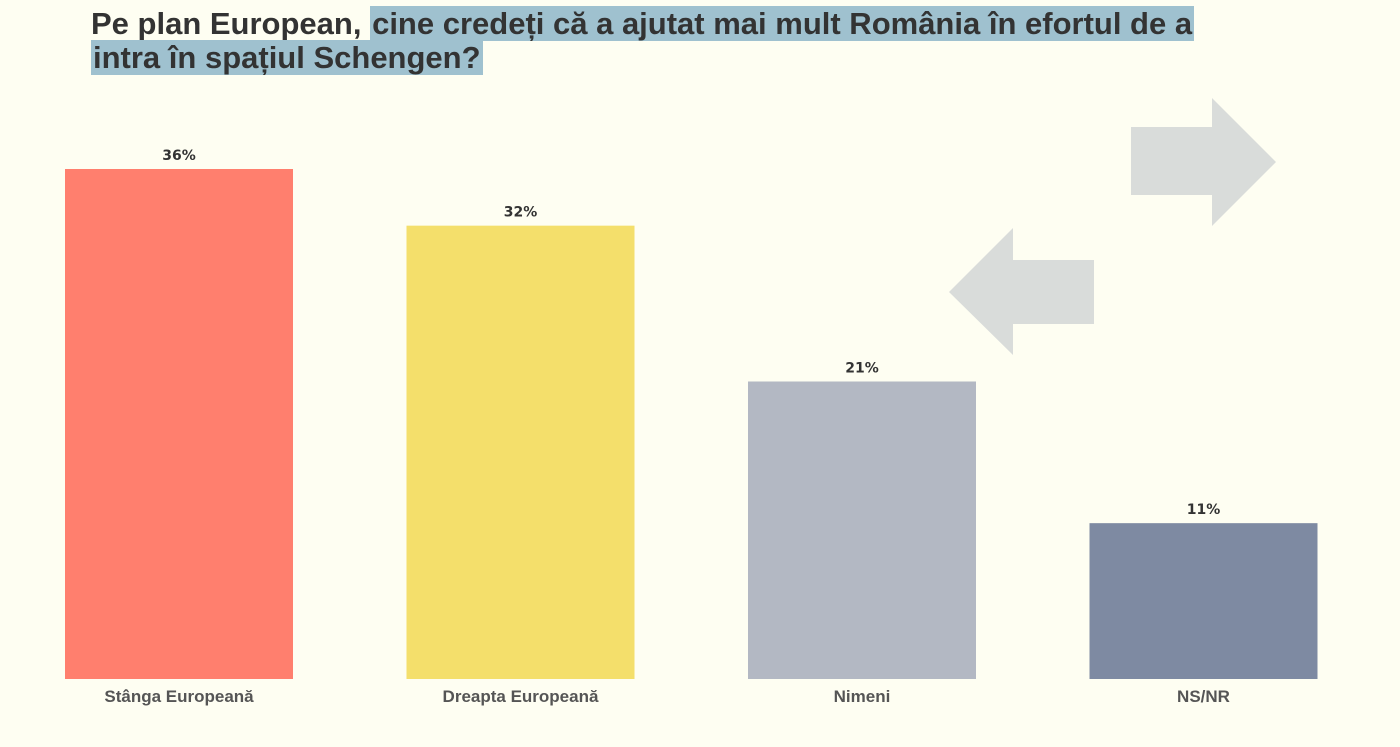  I want to click on value-label: 21%, so click(862, 369).